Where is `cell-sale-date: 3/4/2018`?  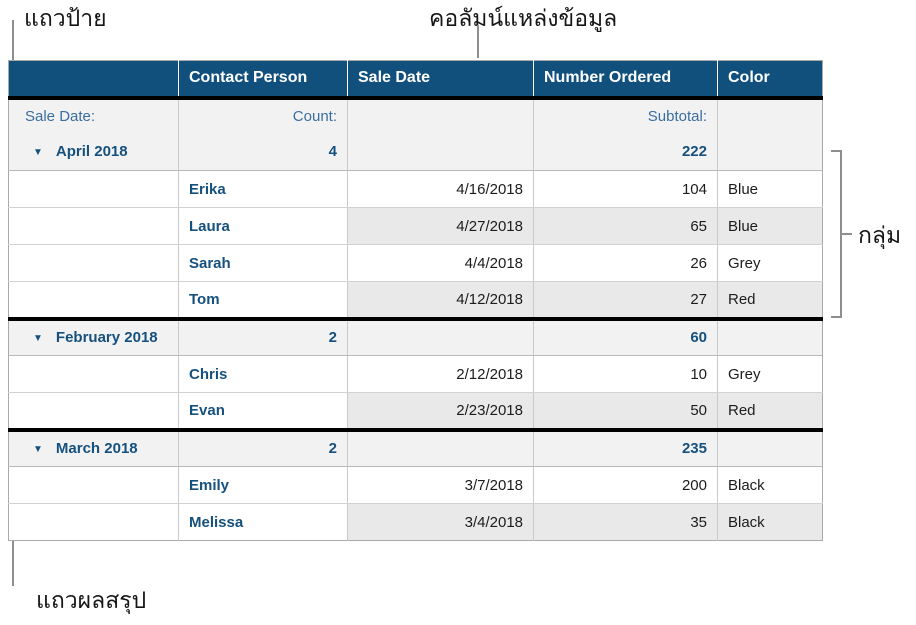
cell-sale-date: 3/4/2018 is located at coordinates (440, 522).